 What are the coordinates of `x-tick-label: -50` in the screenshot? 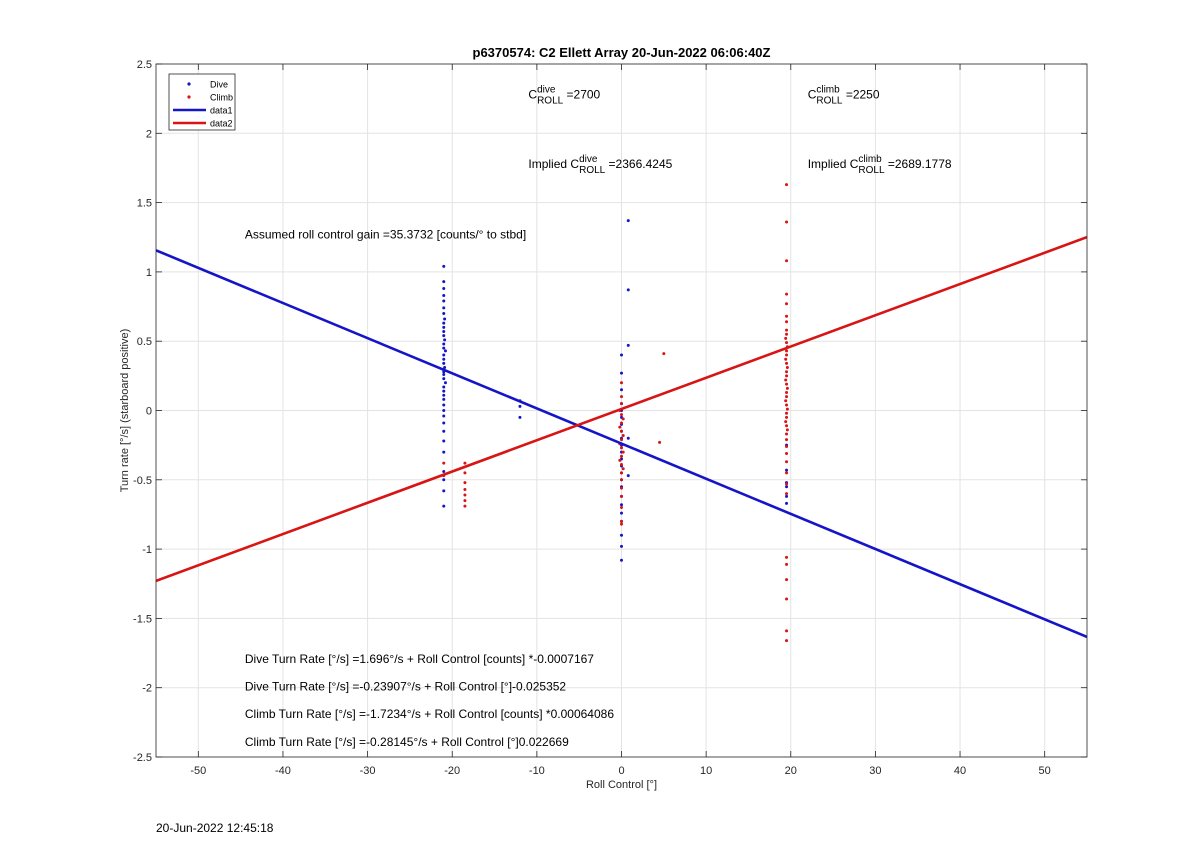 It's located at (198, 771).